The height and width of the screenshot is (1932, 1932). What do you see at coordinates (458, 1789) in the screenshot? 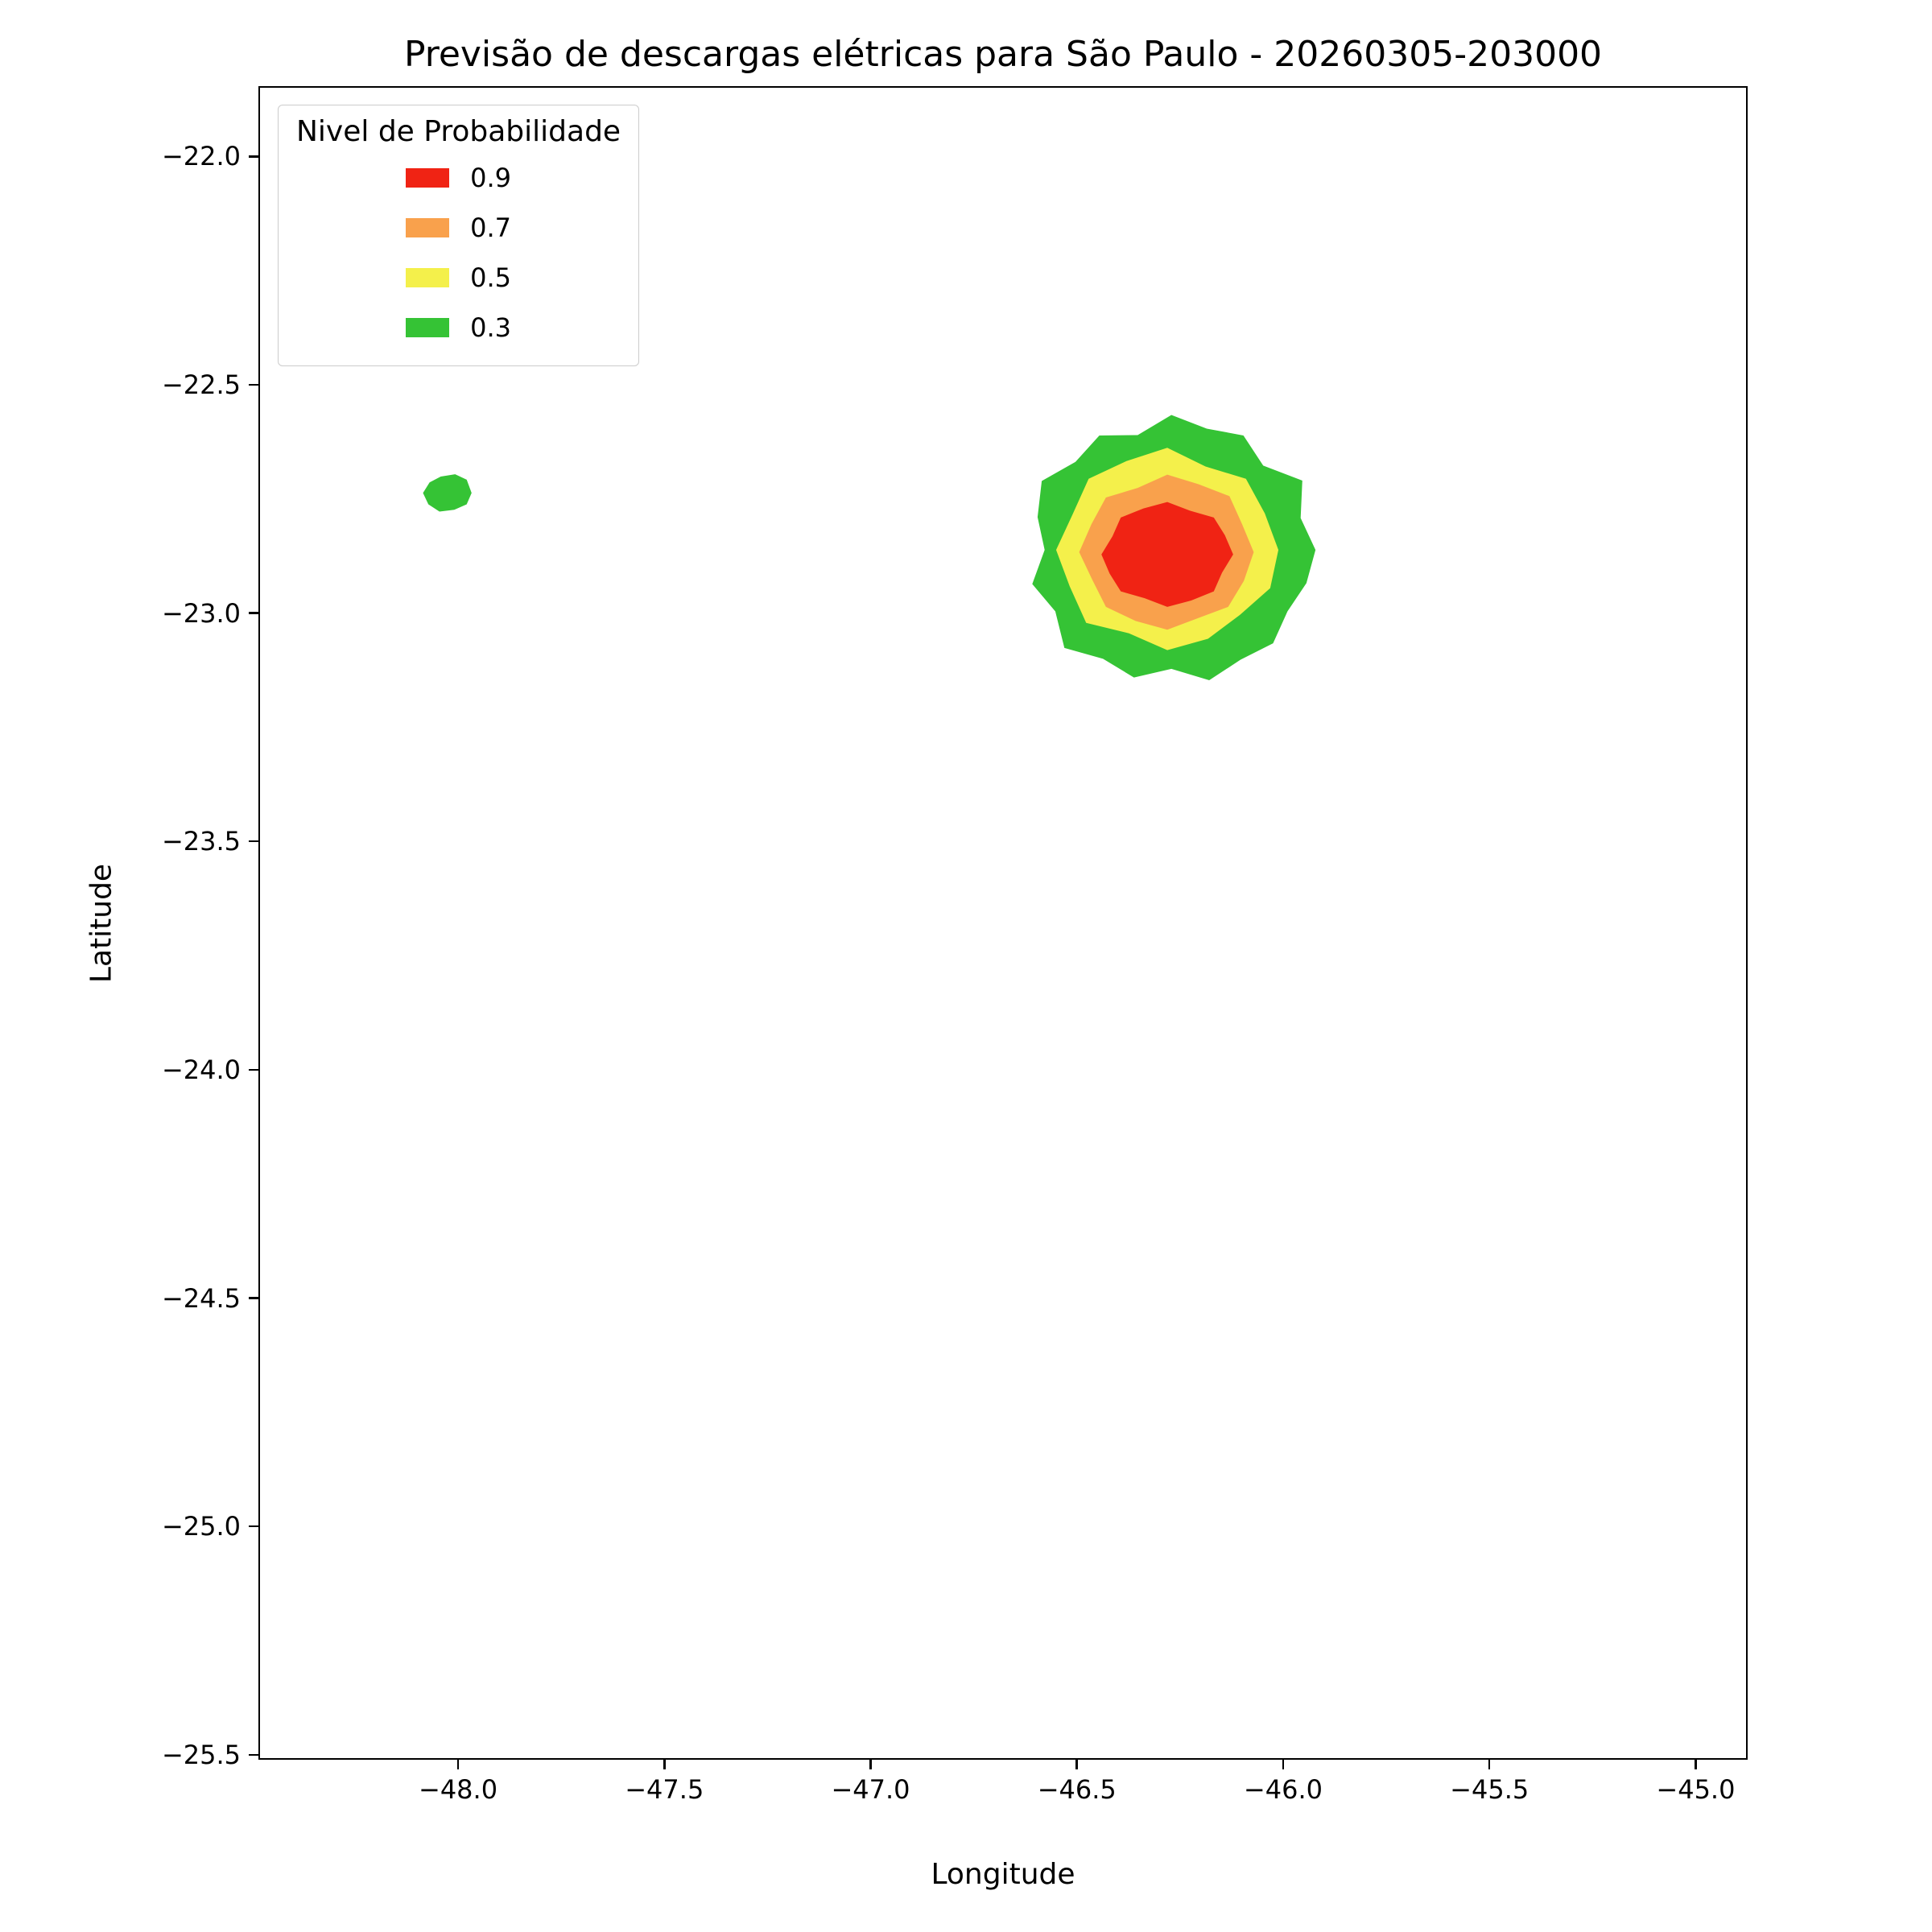
I see `x-tick-label: −48.0` at bounding box center [458, 1789].